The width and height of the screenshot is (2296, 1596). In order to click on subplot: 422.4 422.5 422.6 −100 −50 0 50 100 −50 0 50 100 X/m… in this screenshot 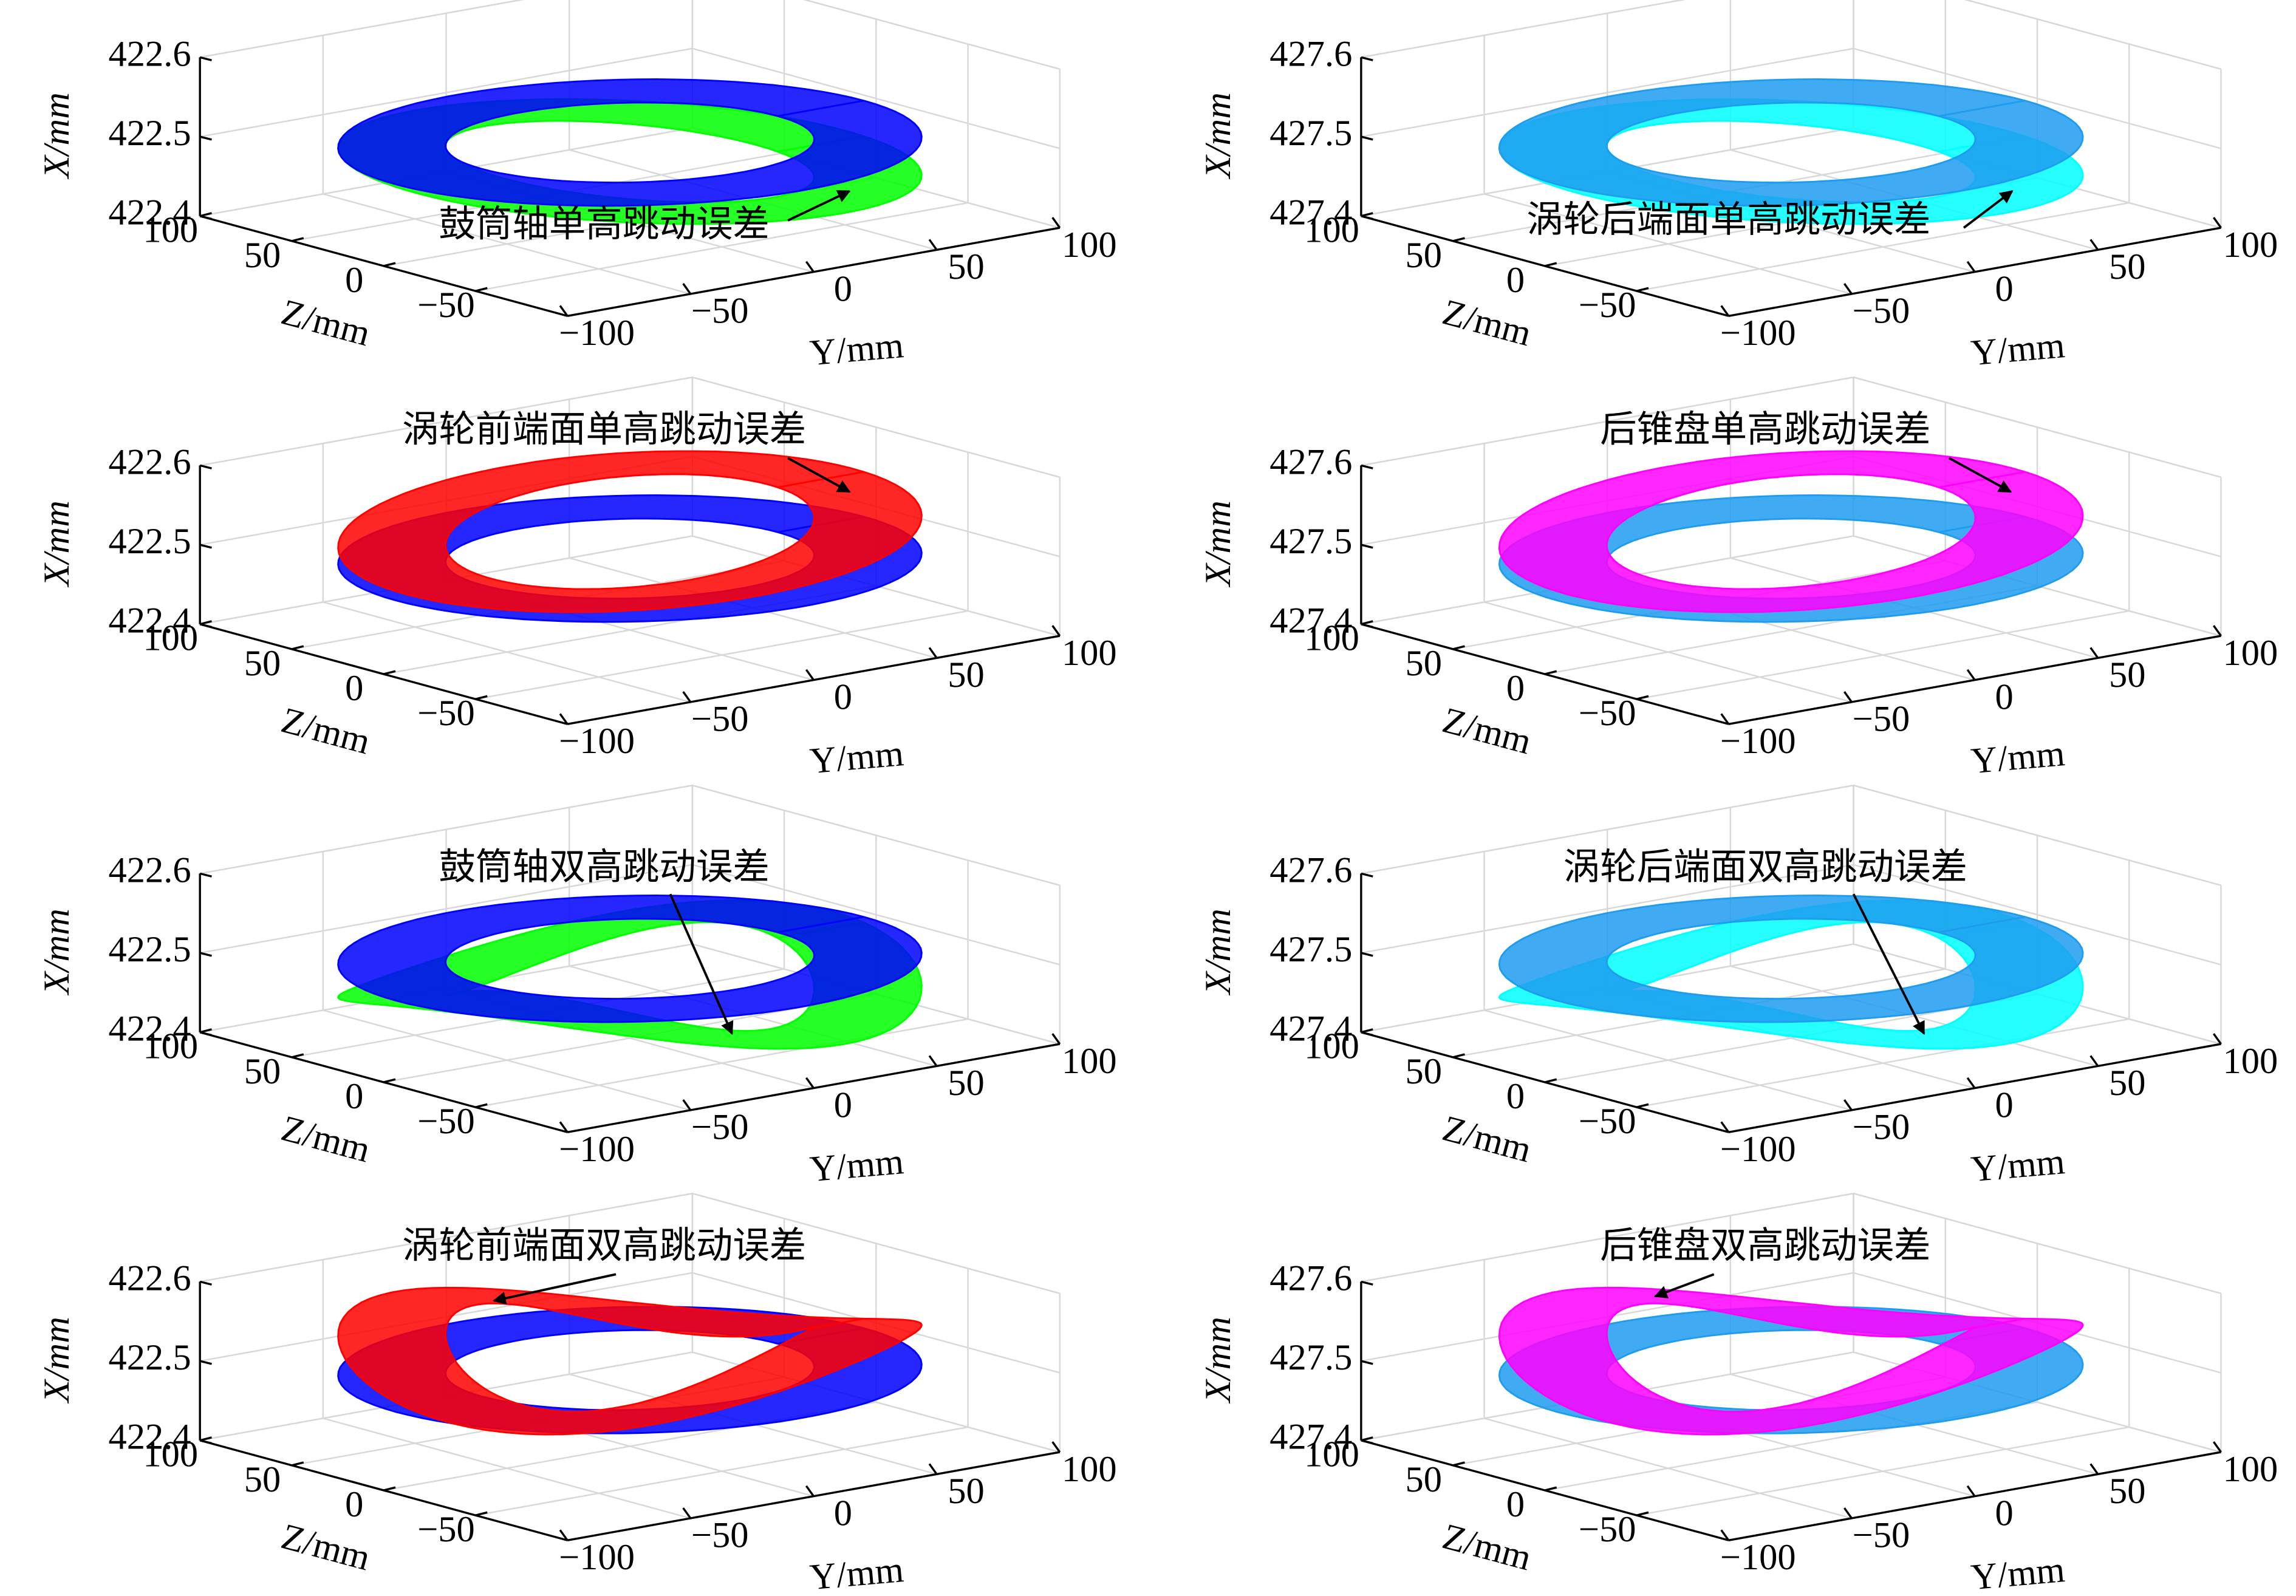, I will do `click(576, 1395)`.